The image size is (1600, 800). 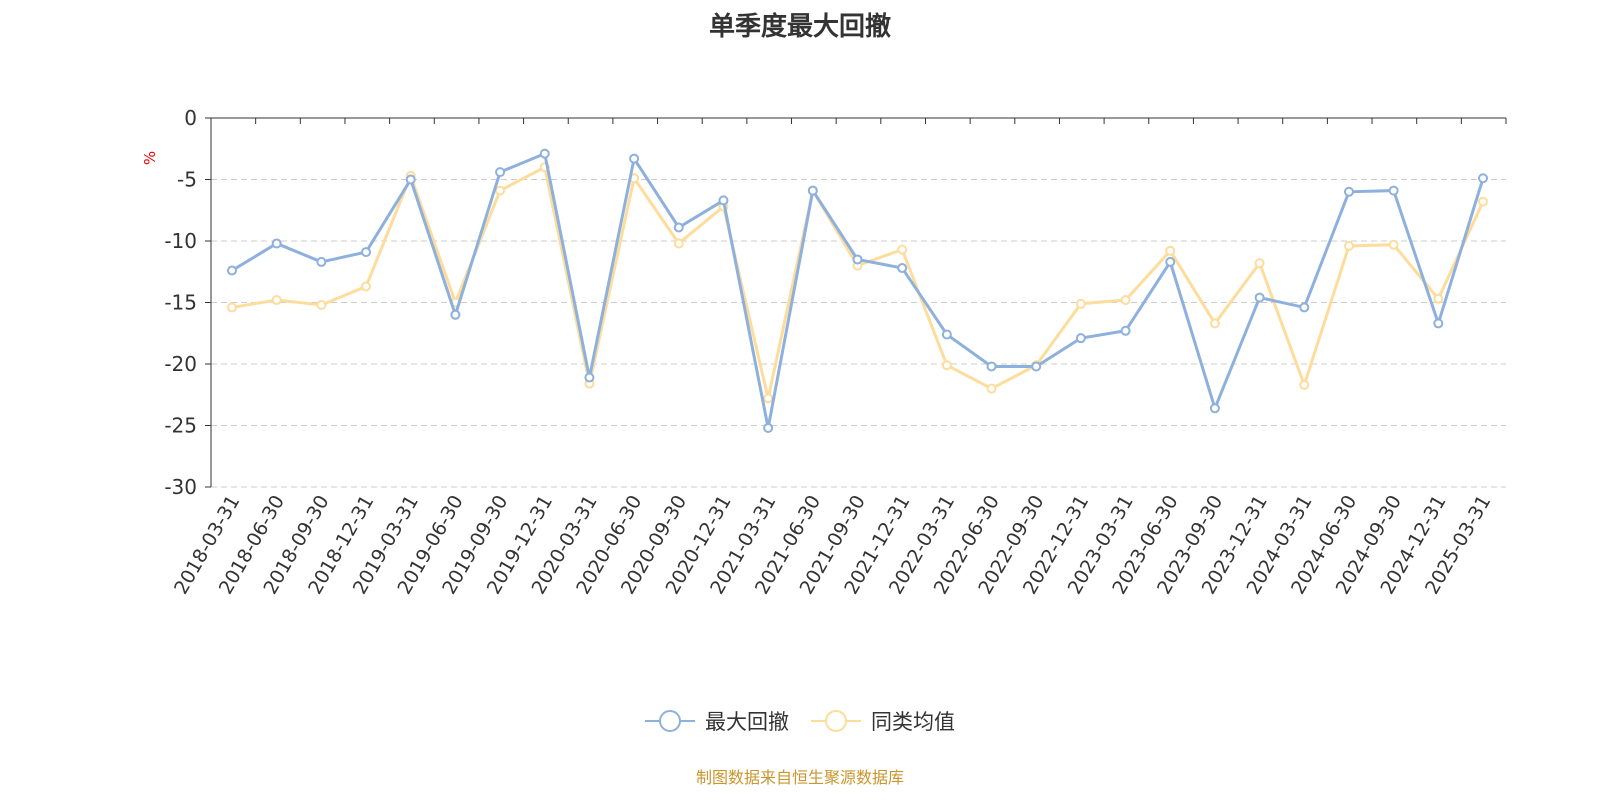 I want to click on chart-title: 单季度最大回撤, so click(x=799, y=27).